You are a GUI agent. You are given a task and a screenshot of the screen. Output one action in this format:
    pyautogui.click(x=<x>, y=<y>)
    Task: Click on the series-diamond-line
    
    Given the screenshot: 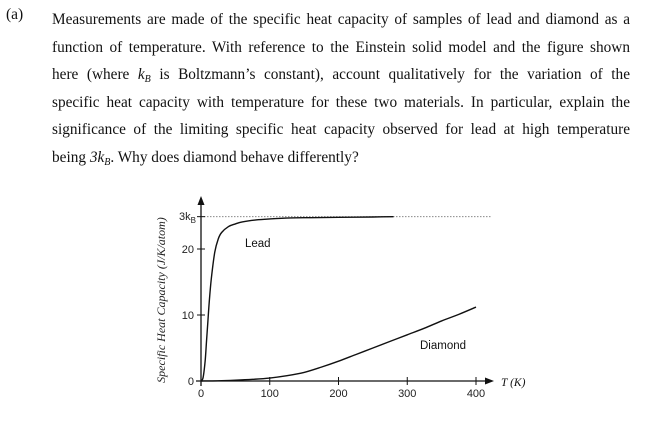 What is the action you would take?
    pyautogui.click(x=338, y=344)
    